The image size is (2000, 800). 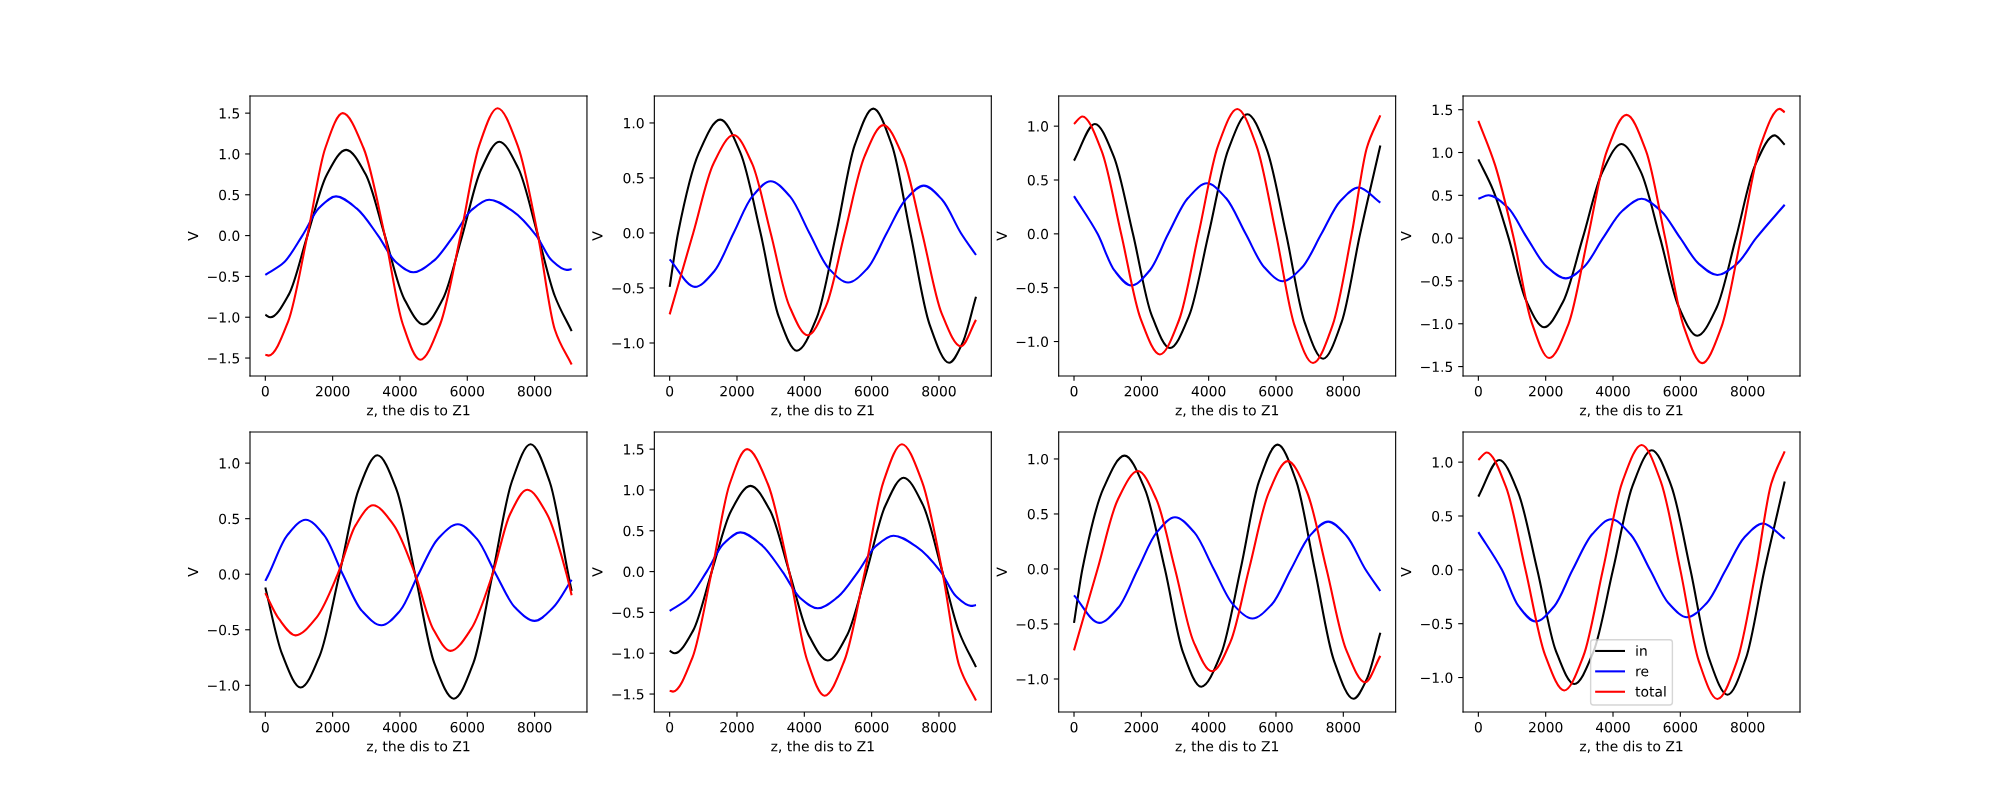 What do you see at coordinates (1642, 672) in the screenshot?
I see `legend-label: re` at bounding box center [1642, 672].